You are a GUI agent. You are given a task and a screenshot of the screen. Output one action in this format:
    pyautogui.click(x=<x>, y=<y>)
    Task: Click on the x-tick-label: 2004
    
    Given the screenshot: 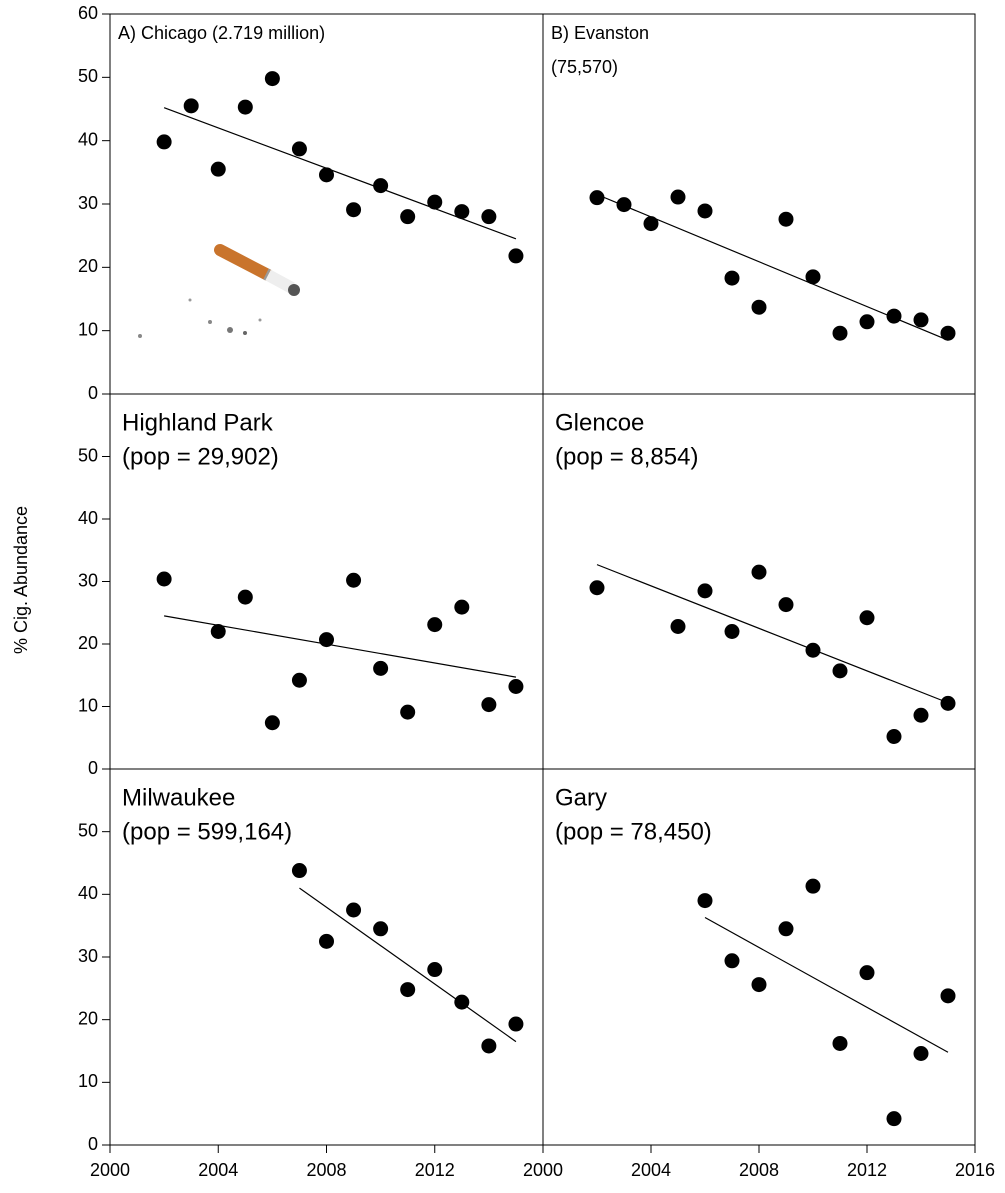 What is the action you would take?
    pyautogui.click(x=218, y=1170)
    